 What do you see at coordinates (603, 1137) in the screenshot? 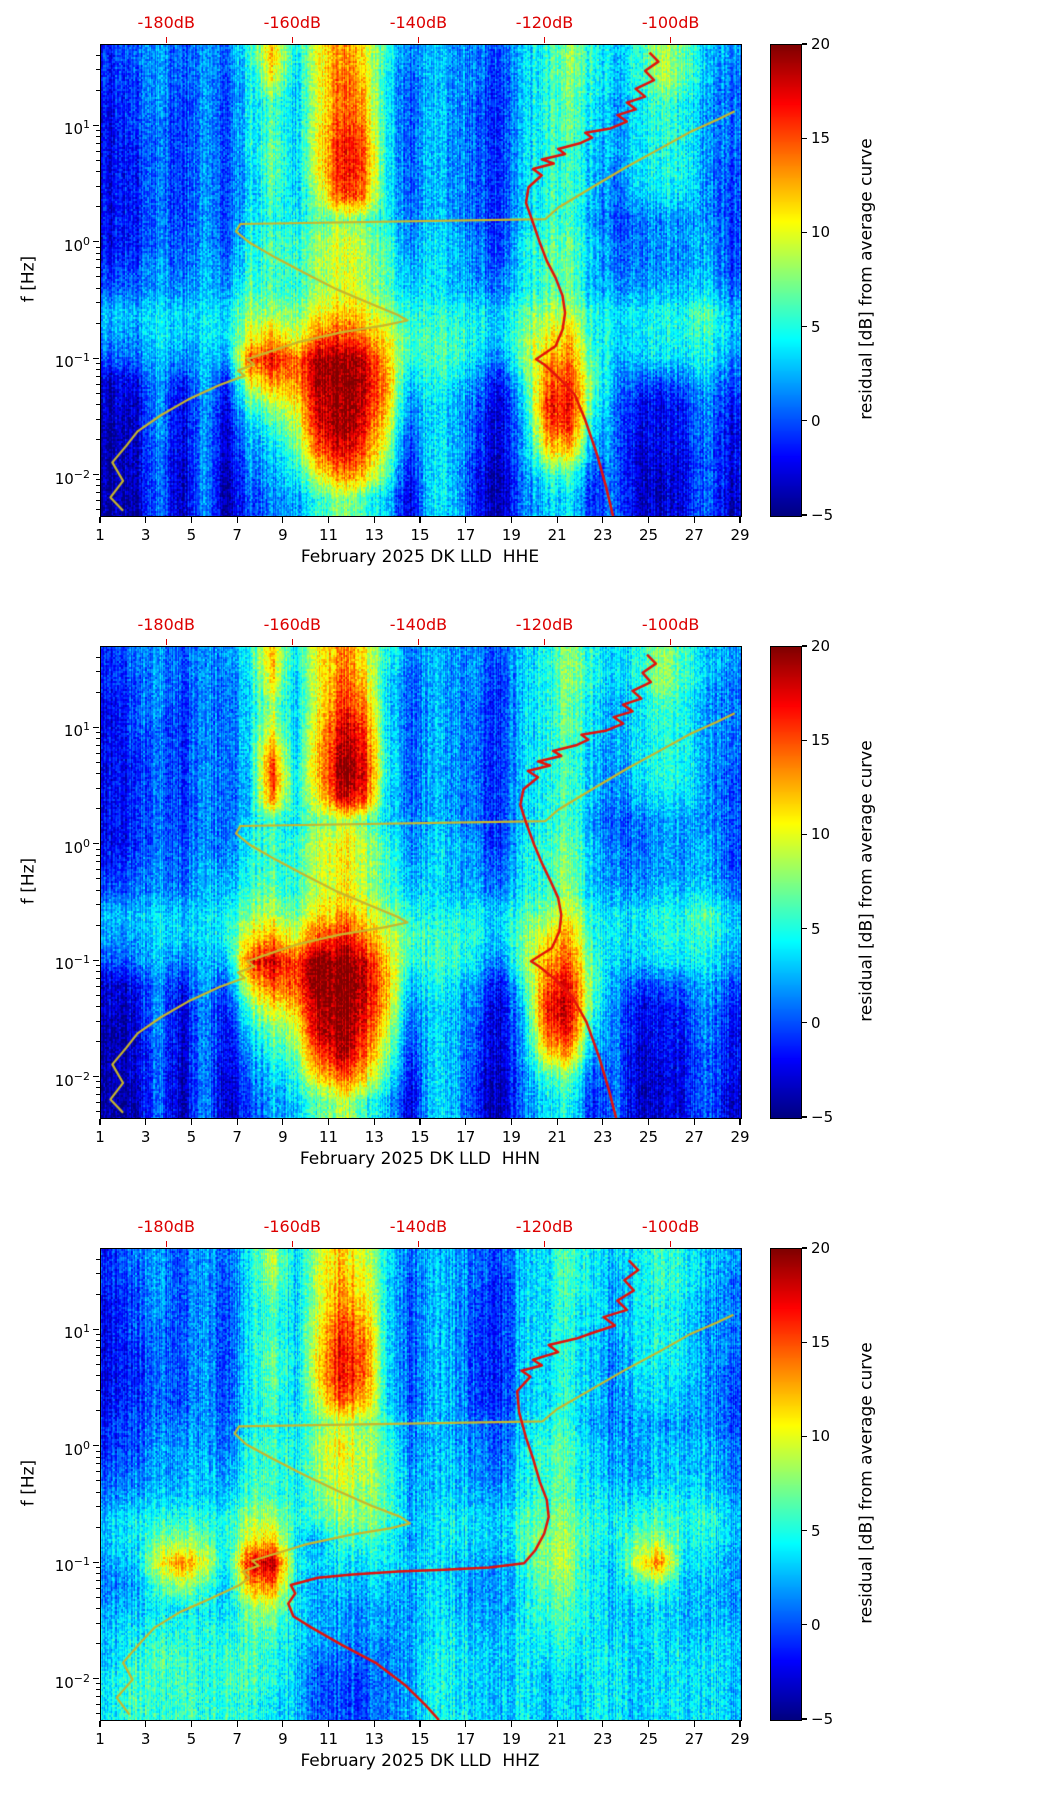
I see `x-tick-label: 23` at bounding box center [603, 1137].